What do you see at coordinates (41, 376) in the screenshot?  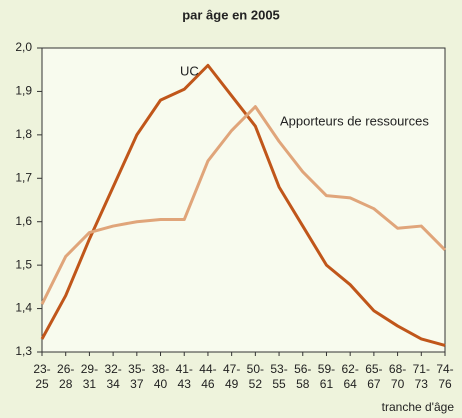 I see `x-tick-label: 23-25` at bounding box center [41, 376].